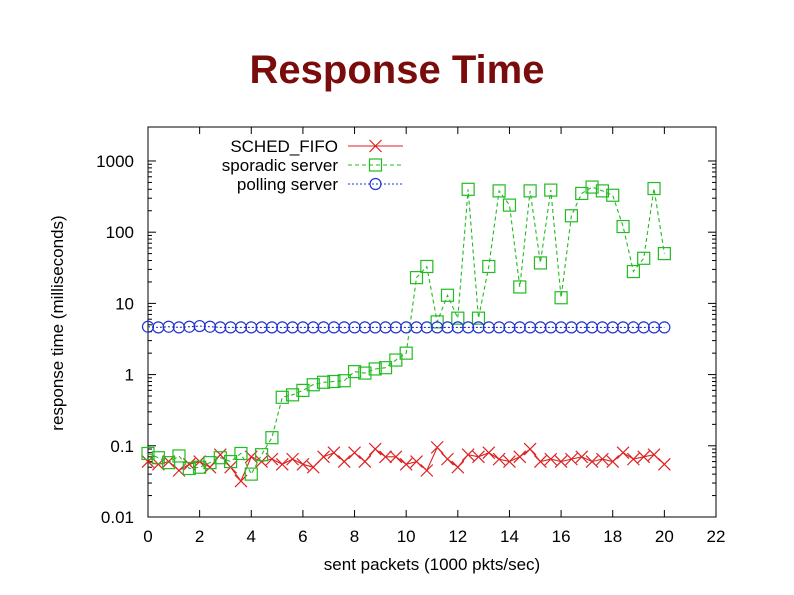 The image size is (794, 595). Describe the element at coordinates (457, 536) in the screenshot. I see `x-tick-label: 12` at that location.